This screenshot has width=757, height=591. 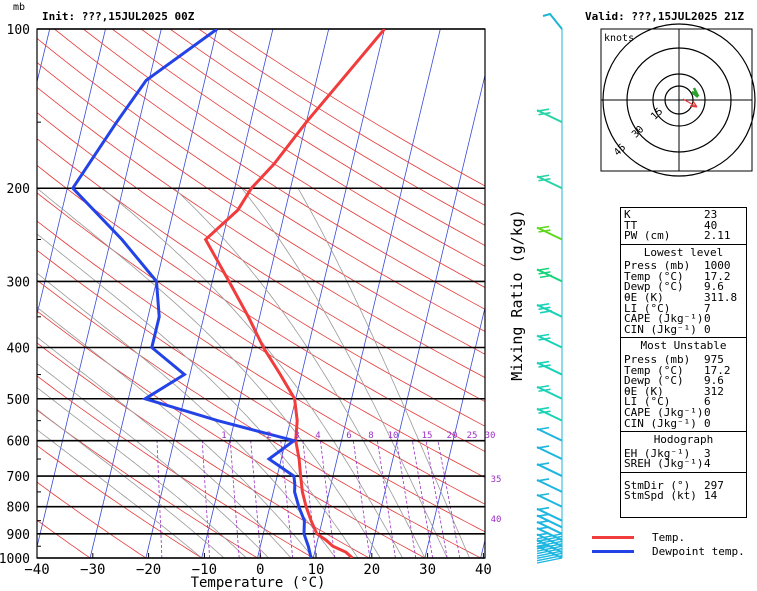 What do you see at coordinates (483, 570) in the screenshot?
I see `temp-tick-label: 40` at bounding box center [483, 570].